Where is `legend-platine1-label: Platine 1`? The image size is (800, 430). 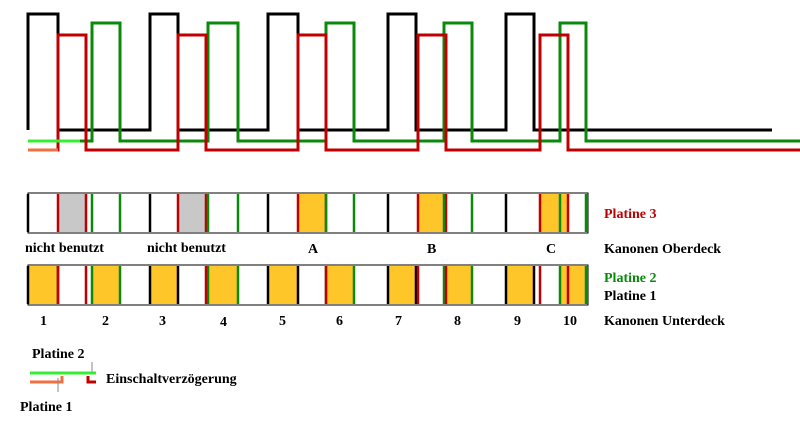
legend-platine1-label: Platine 1 is located at coordinates (46, 407).